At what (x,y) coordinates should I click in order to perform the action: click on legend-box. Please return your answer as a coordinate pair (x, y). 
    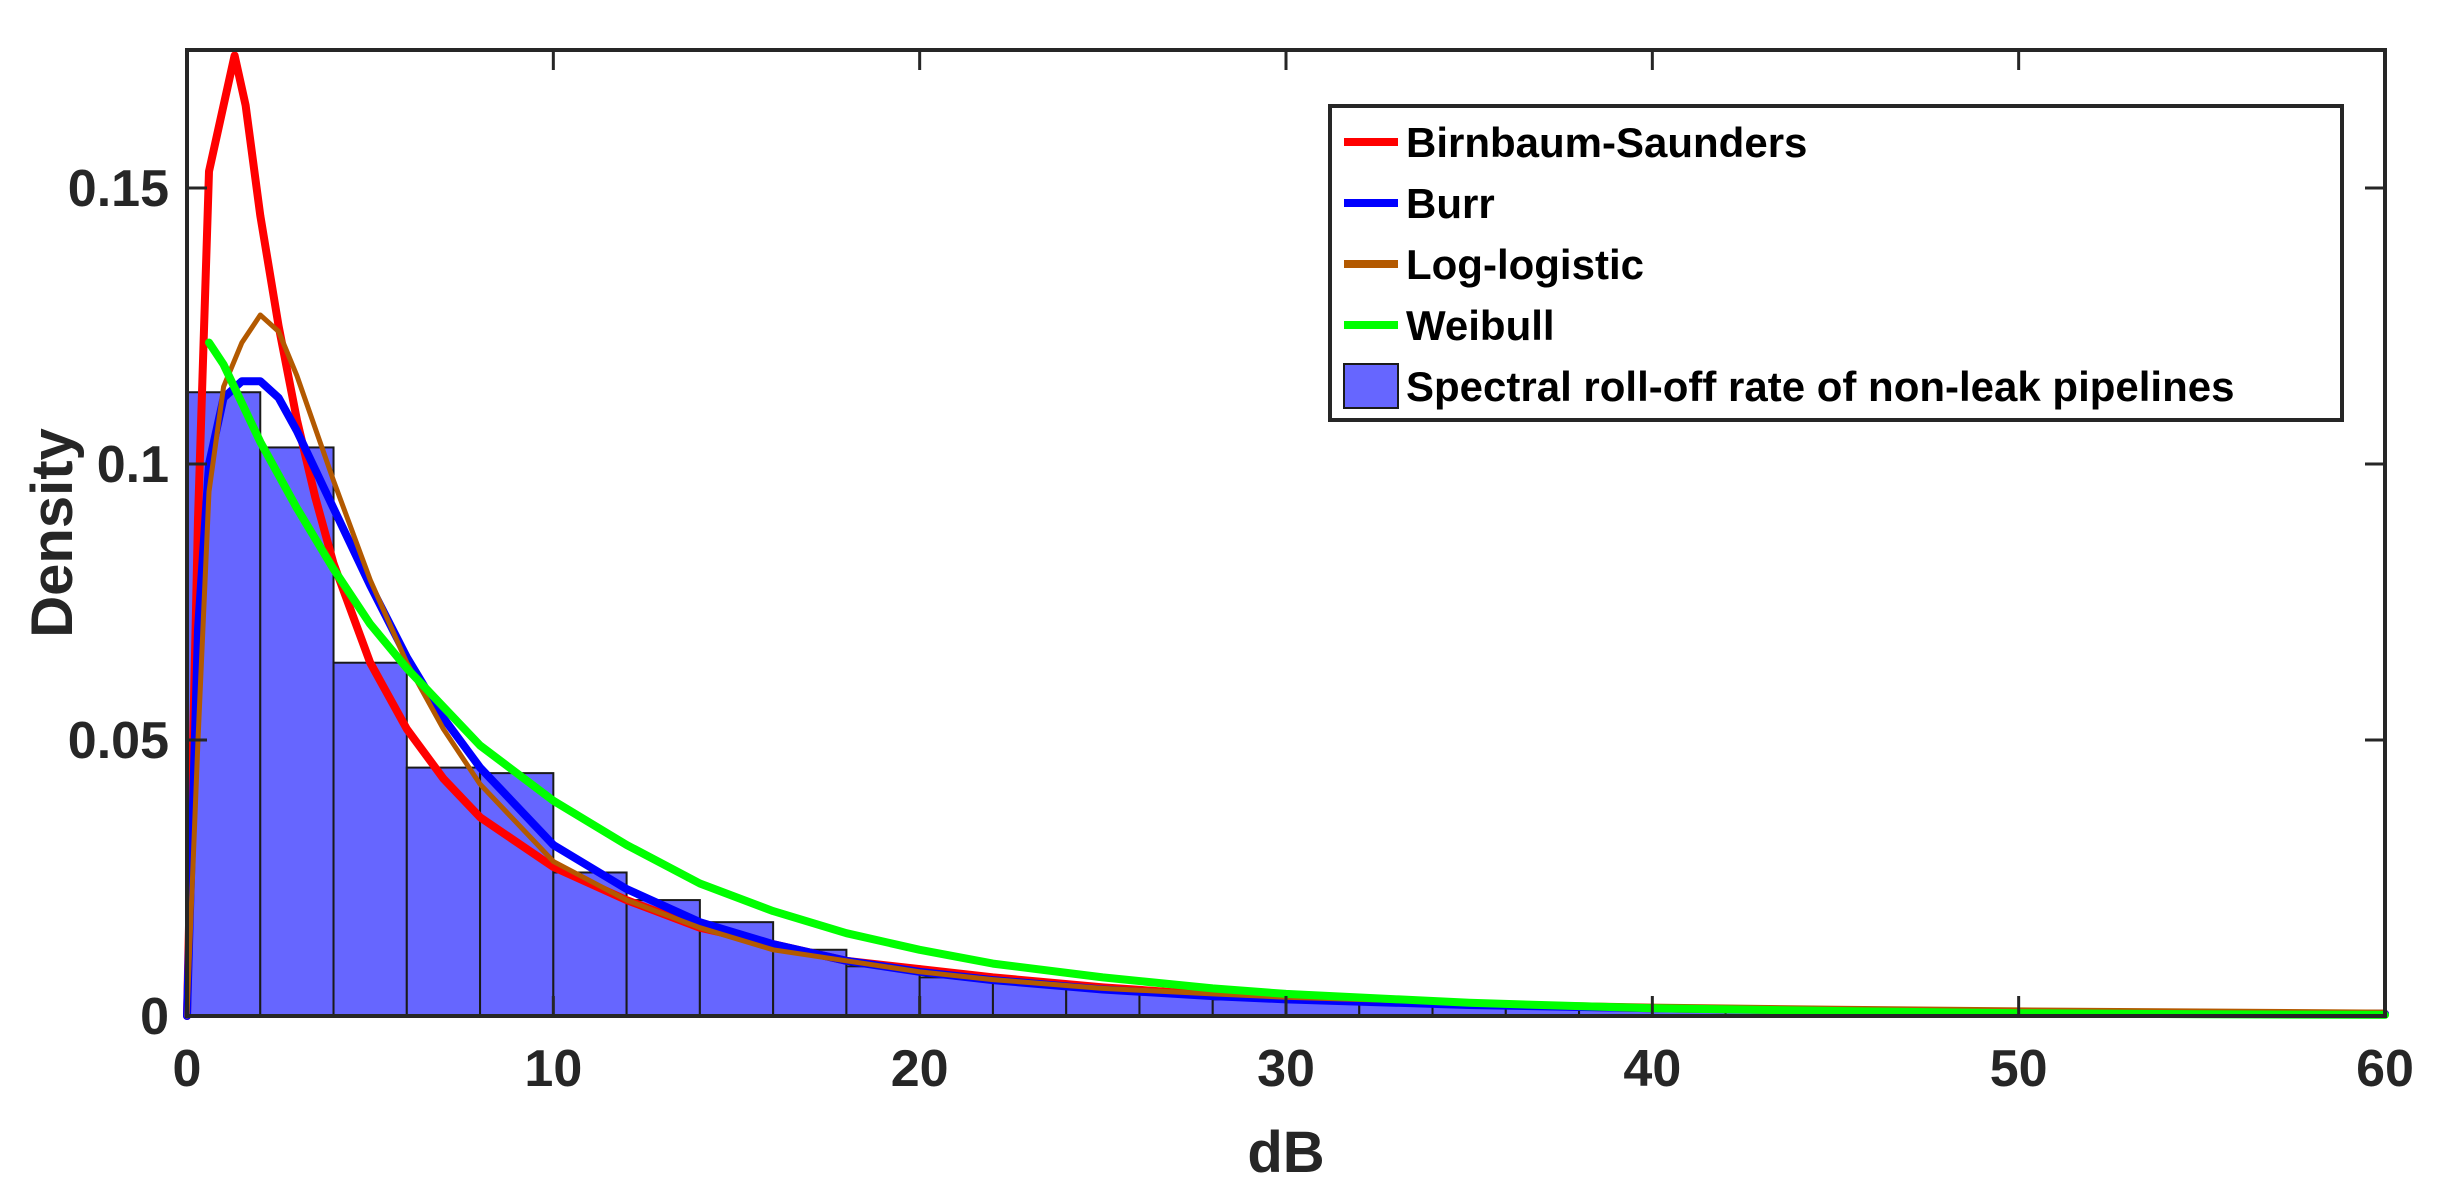
    Looking at the image, I should click on (1836, 263).